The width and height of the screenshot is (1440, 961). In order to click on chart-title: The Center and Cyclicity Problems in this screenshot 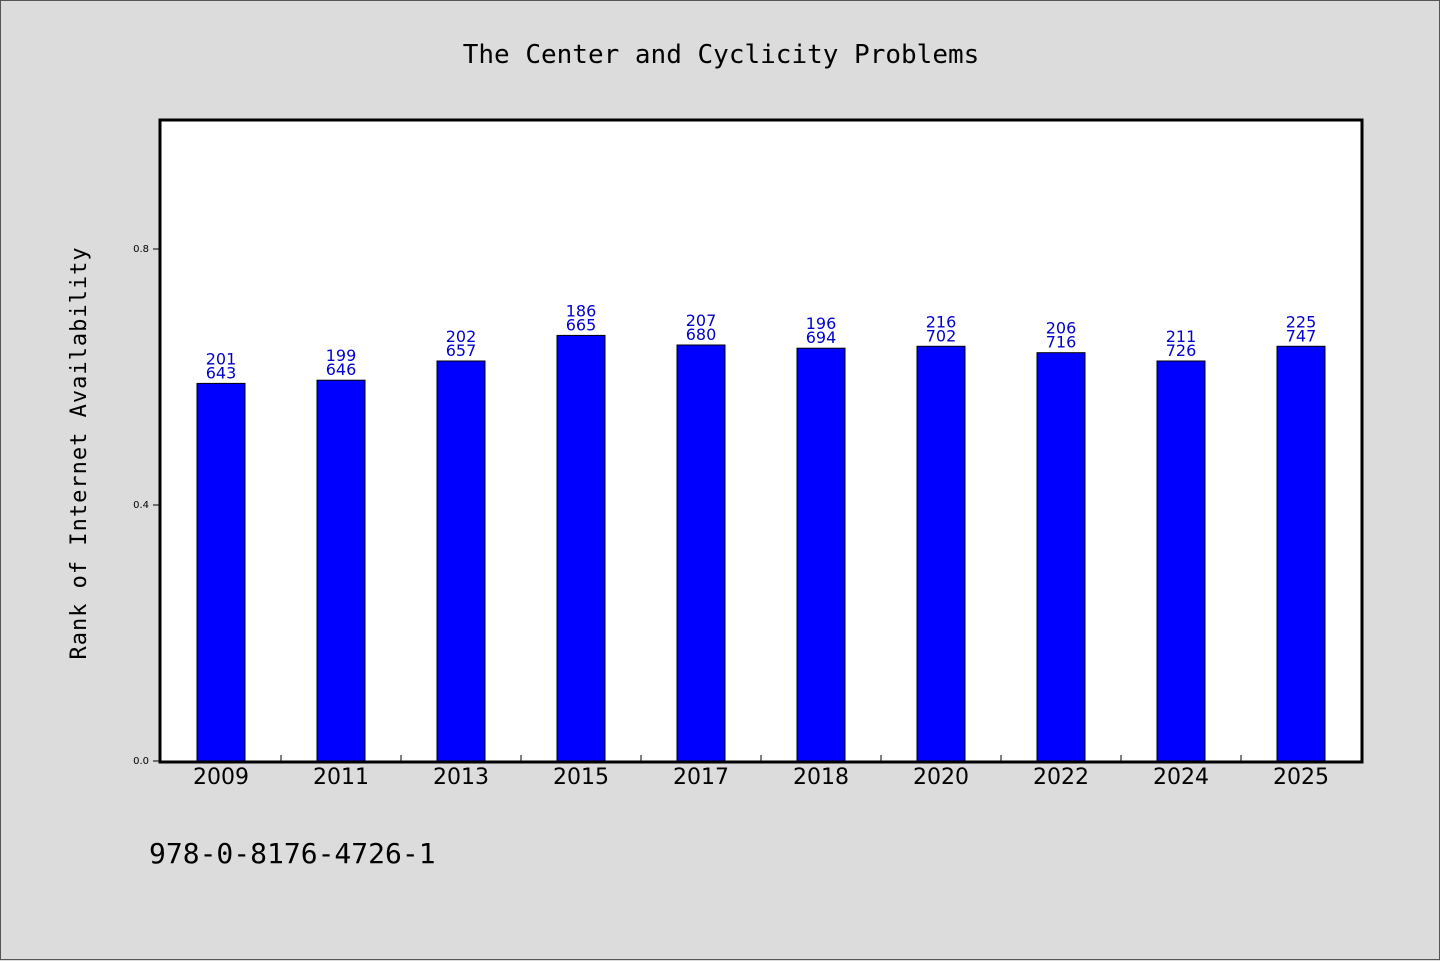, I will do `click(721, 55)`.